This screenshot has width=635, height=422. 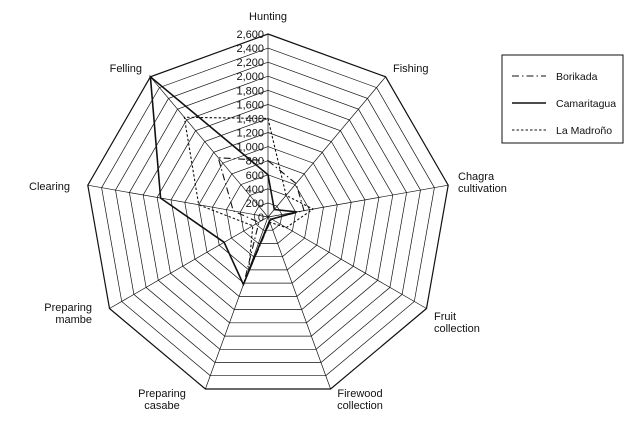 I want to click on legend-label: Borikada, so click(x=577, y=77).